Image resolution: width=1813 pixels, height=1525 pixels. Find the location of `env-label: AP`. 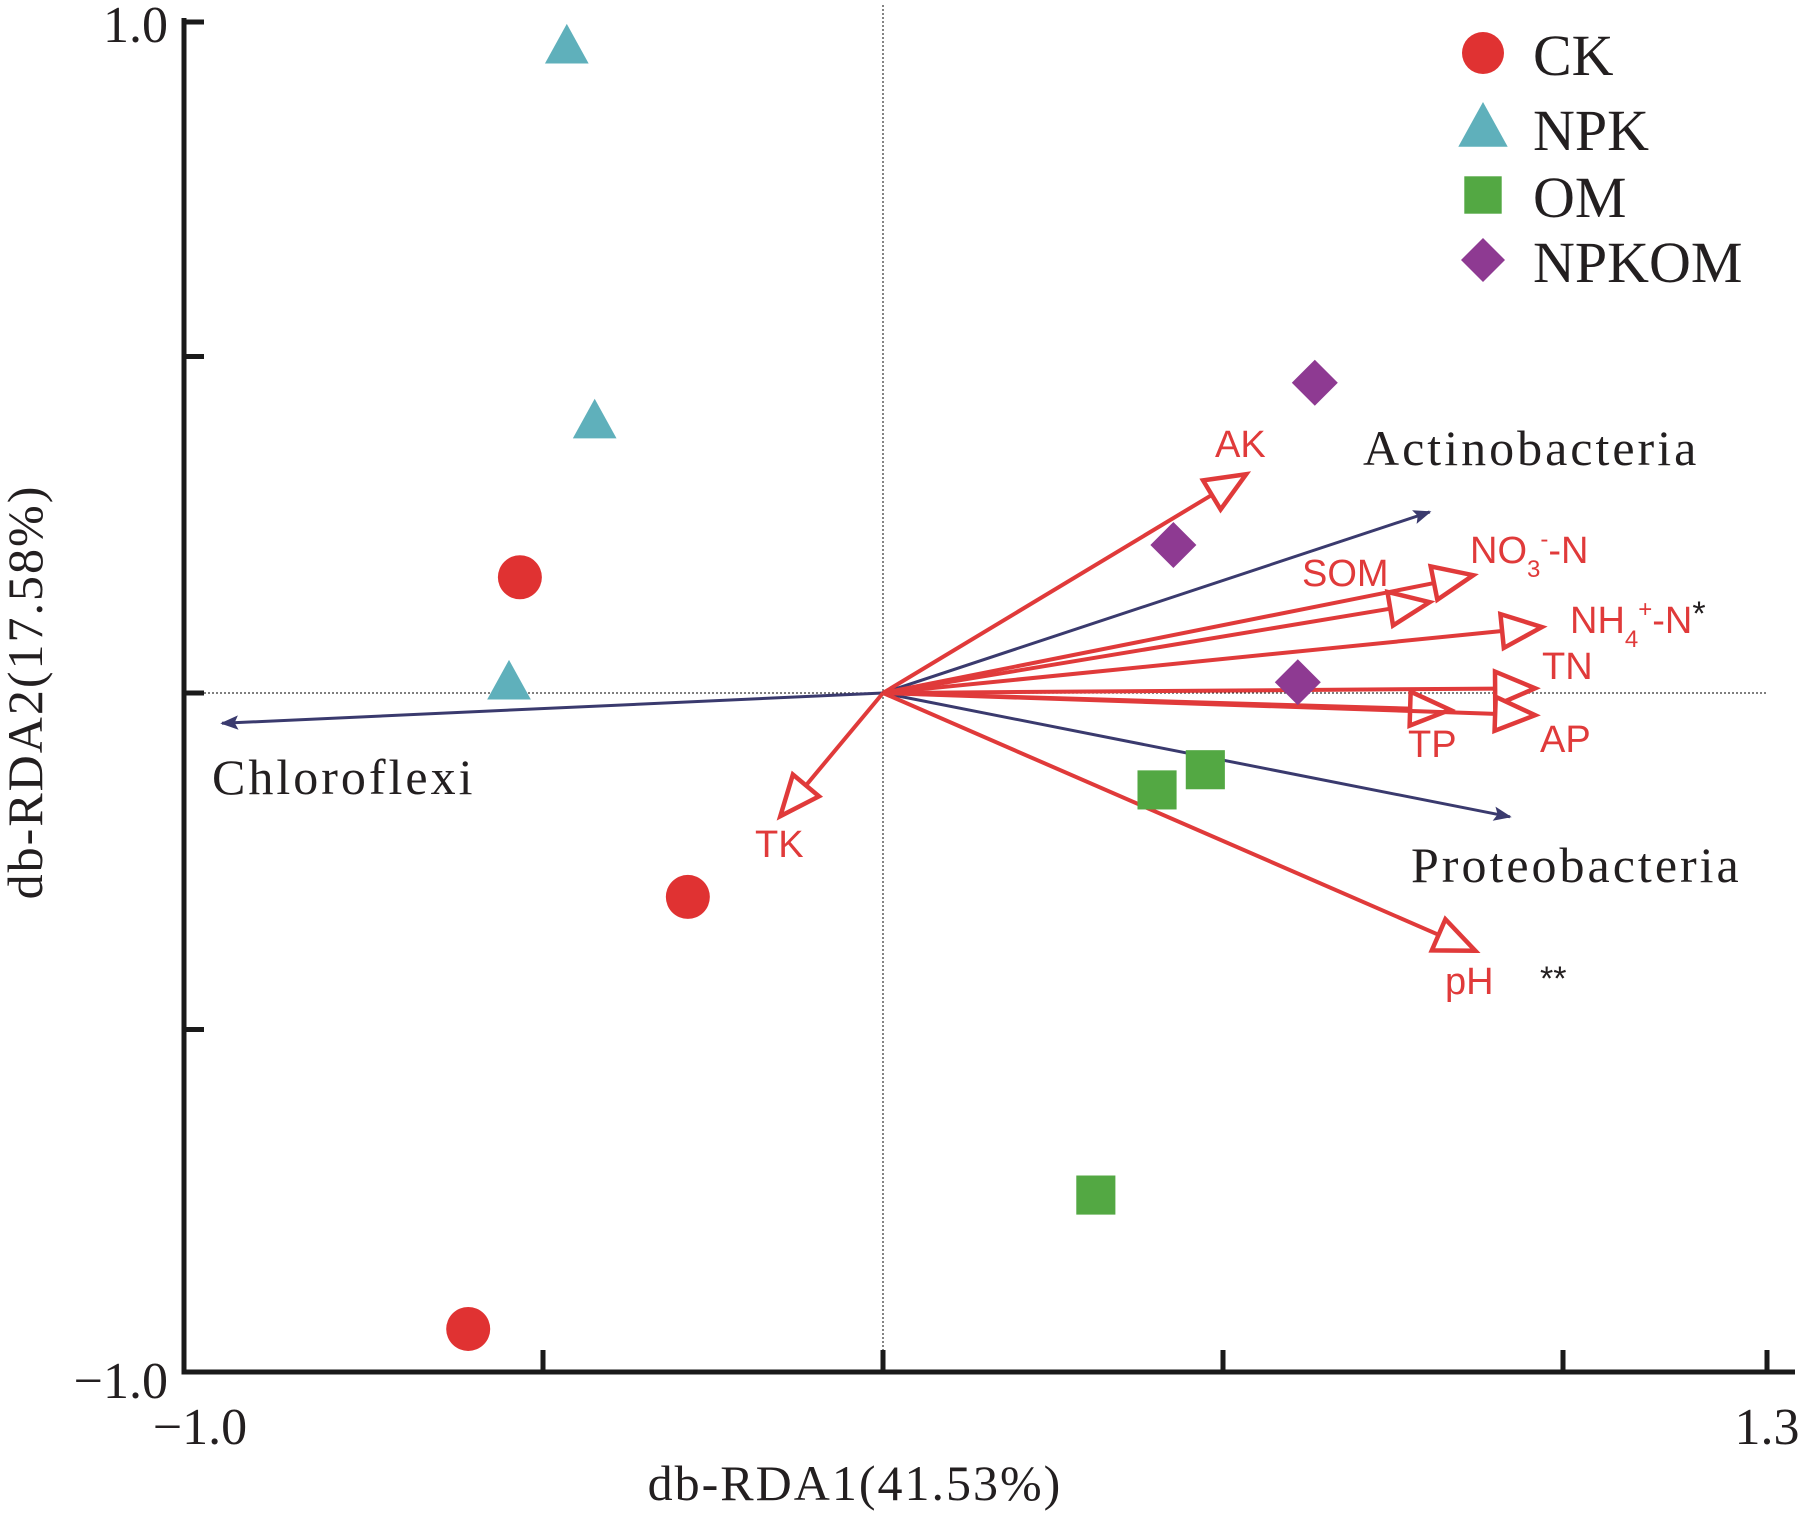

env-label: AP is located at coordinates (1565, 740).